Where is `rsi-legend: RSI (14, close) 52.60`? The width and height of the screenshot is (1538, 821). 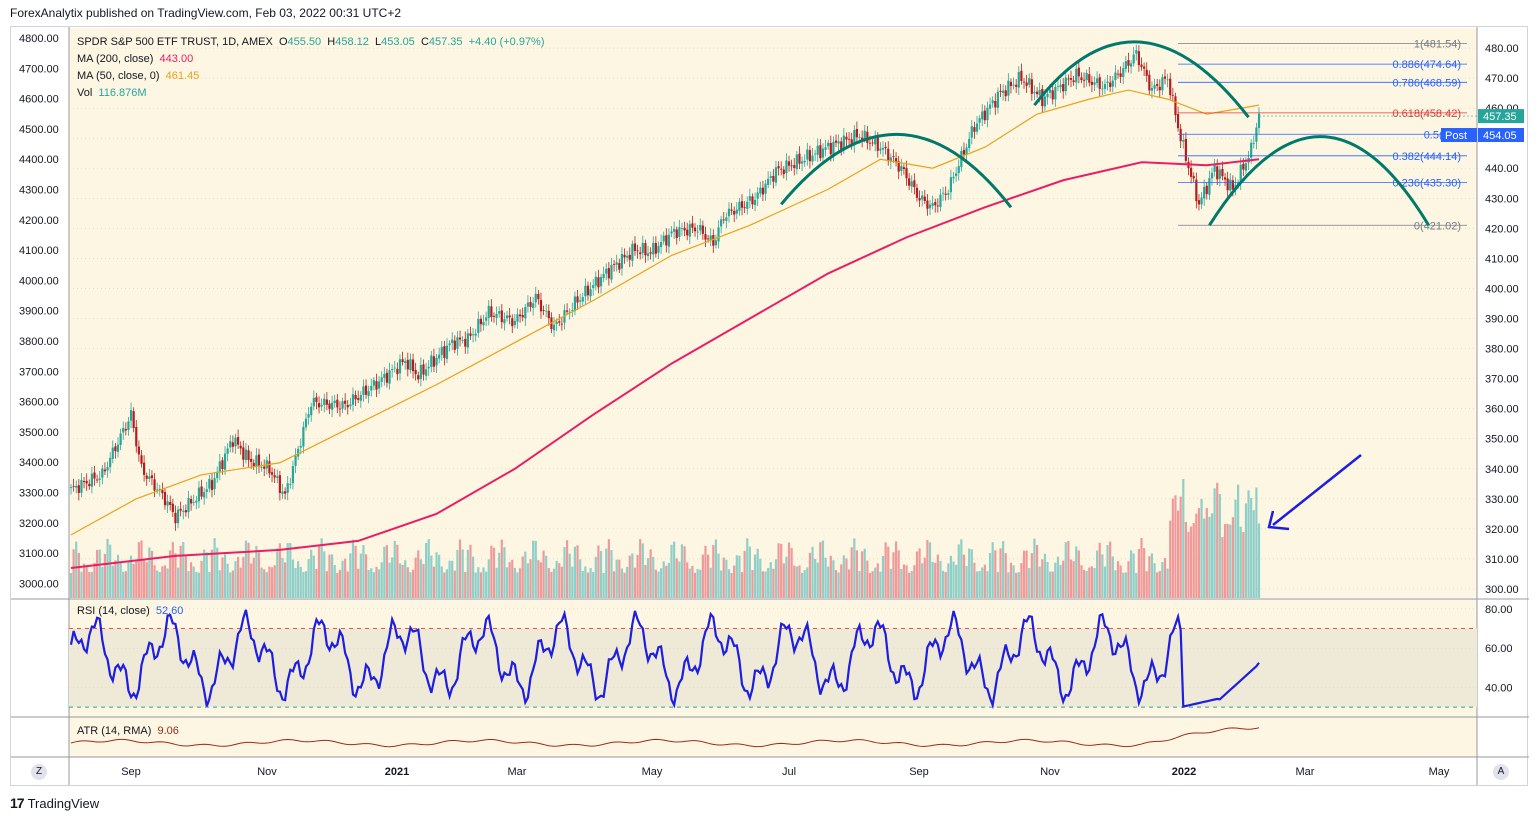 rsi-legend: RSI (14, close) 52.60 is located at coordinates (130, 611).